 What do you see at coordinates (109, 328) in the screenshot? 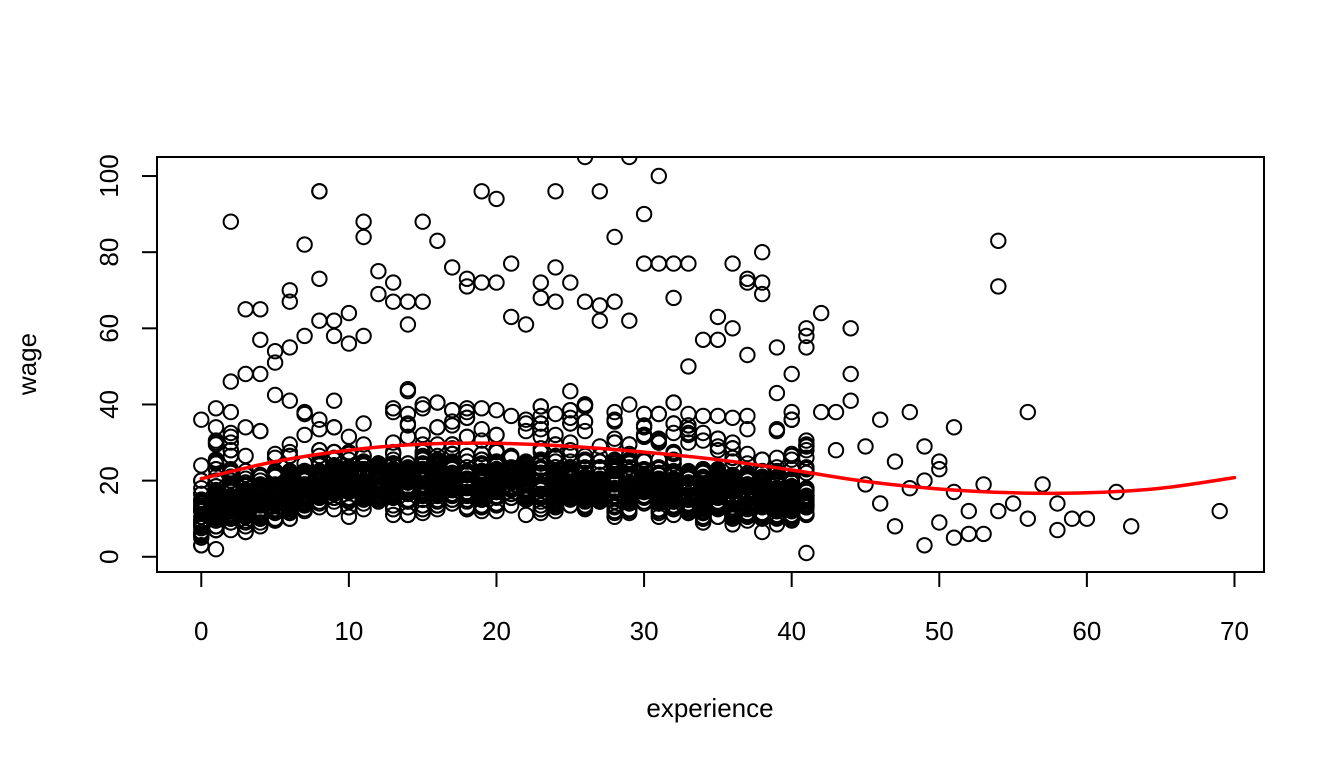
I see `y-tick-label: 60` at bounding box center [109, 328].